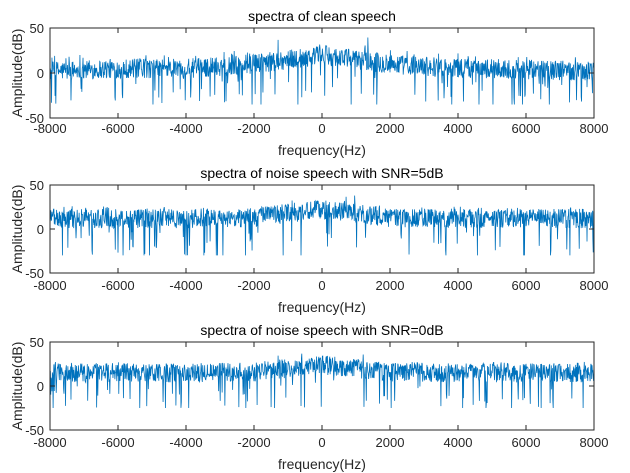 The image size is (630, 473). I want to click on chart-title: spectra of noise speech with SNR=0dB, so click(321, 330).